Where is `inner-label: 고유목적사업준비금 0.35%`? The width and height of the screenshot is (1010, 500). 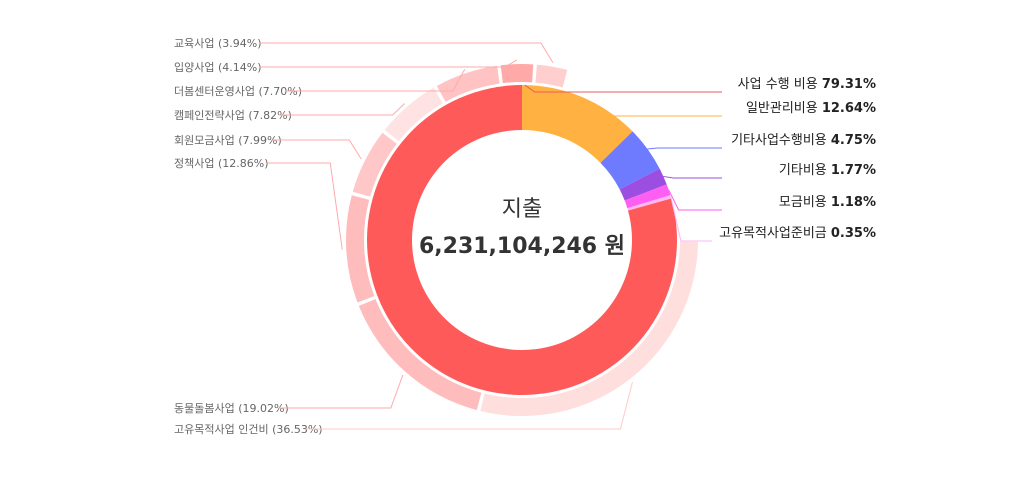 inner-label: 고유목적사업준비금 0.35% is located at coordinates (797, 233).